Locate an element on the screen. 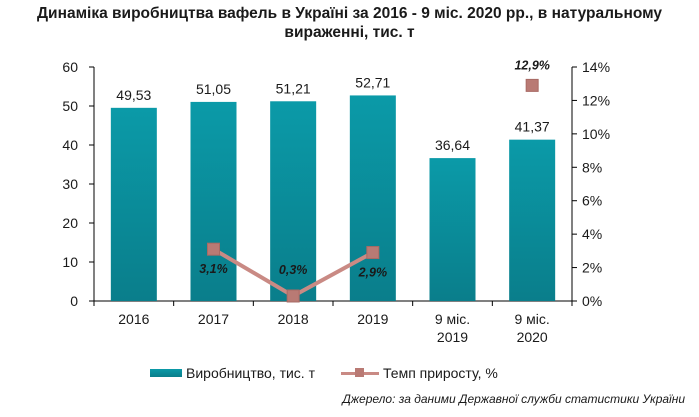 Image resolution: width=699 pixels, height=417 pixels. y-right-tick-label: 8% is located at coordinates (592, 167).